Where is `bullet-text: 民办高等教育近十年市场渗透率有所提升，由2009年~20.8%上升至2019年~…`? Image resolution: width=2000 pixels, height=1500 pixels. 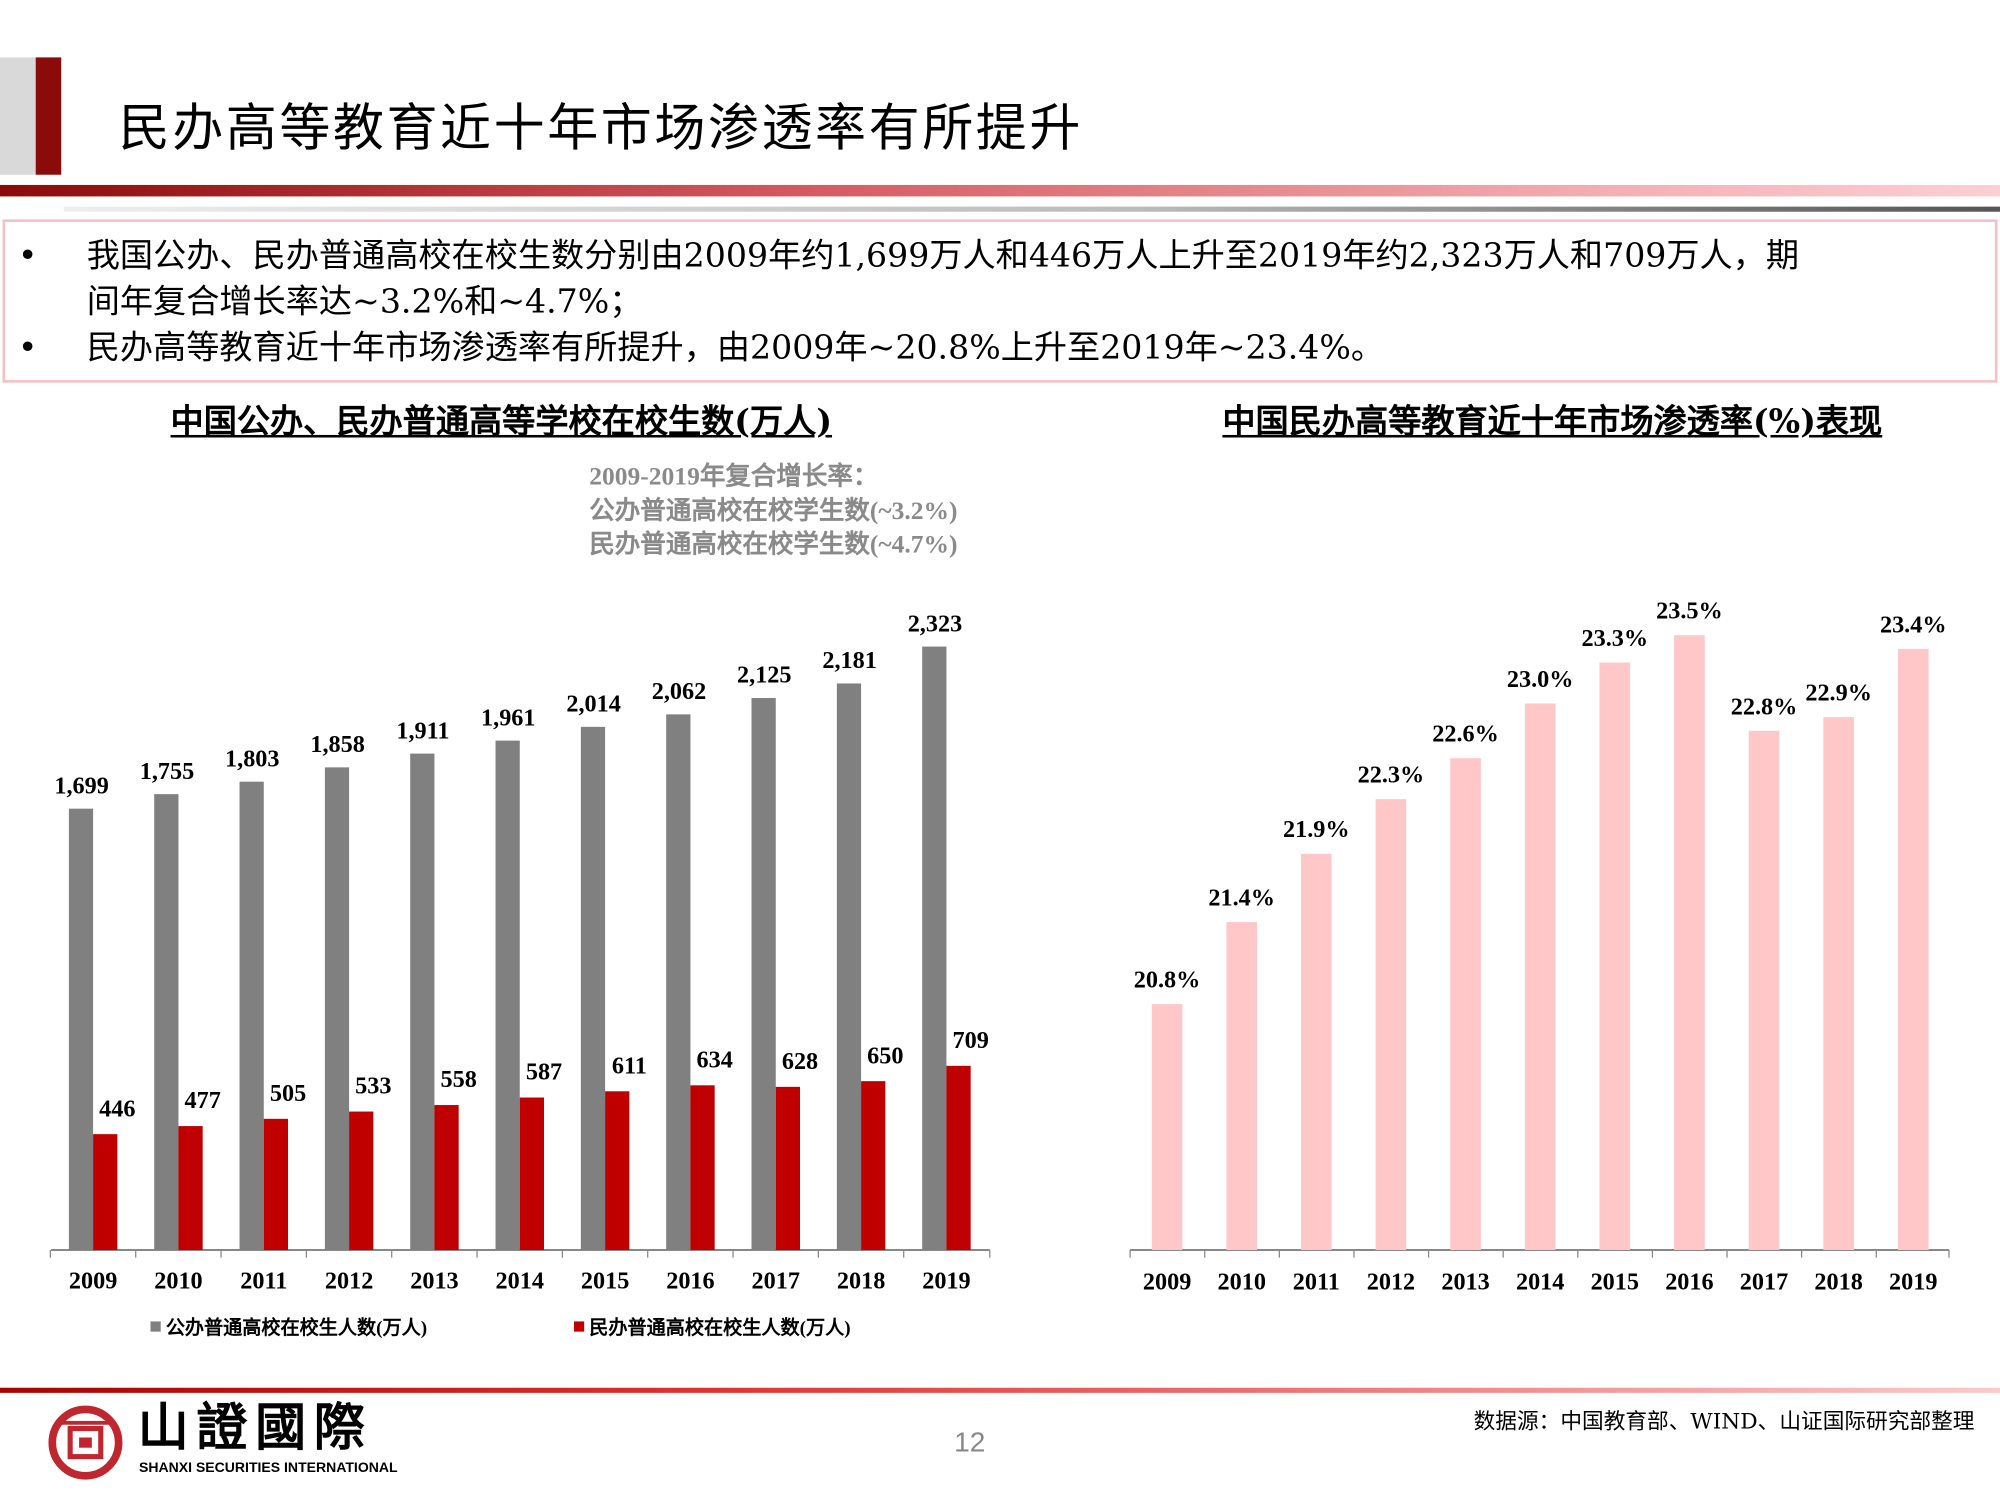 bullet-text: 民办高等教育近十年市场渗透率有所提升，由2009年~20.8%上升至2019年~… is located at coordinates (735, 348).